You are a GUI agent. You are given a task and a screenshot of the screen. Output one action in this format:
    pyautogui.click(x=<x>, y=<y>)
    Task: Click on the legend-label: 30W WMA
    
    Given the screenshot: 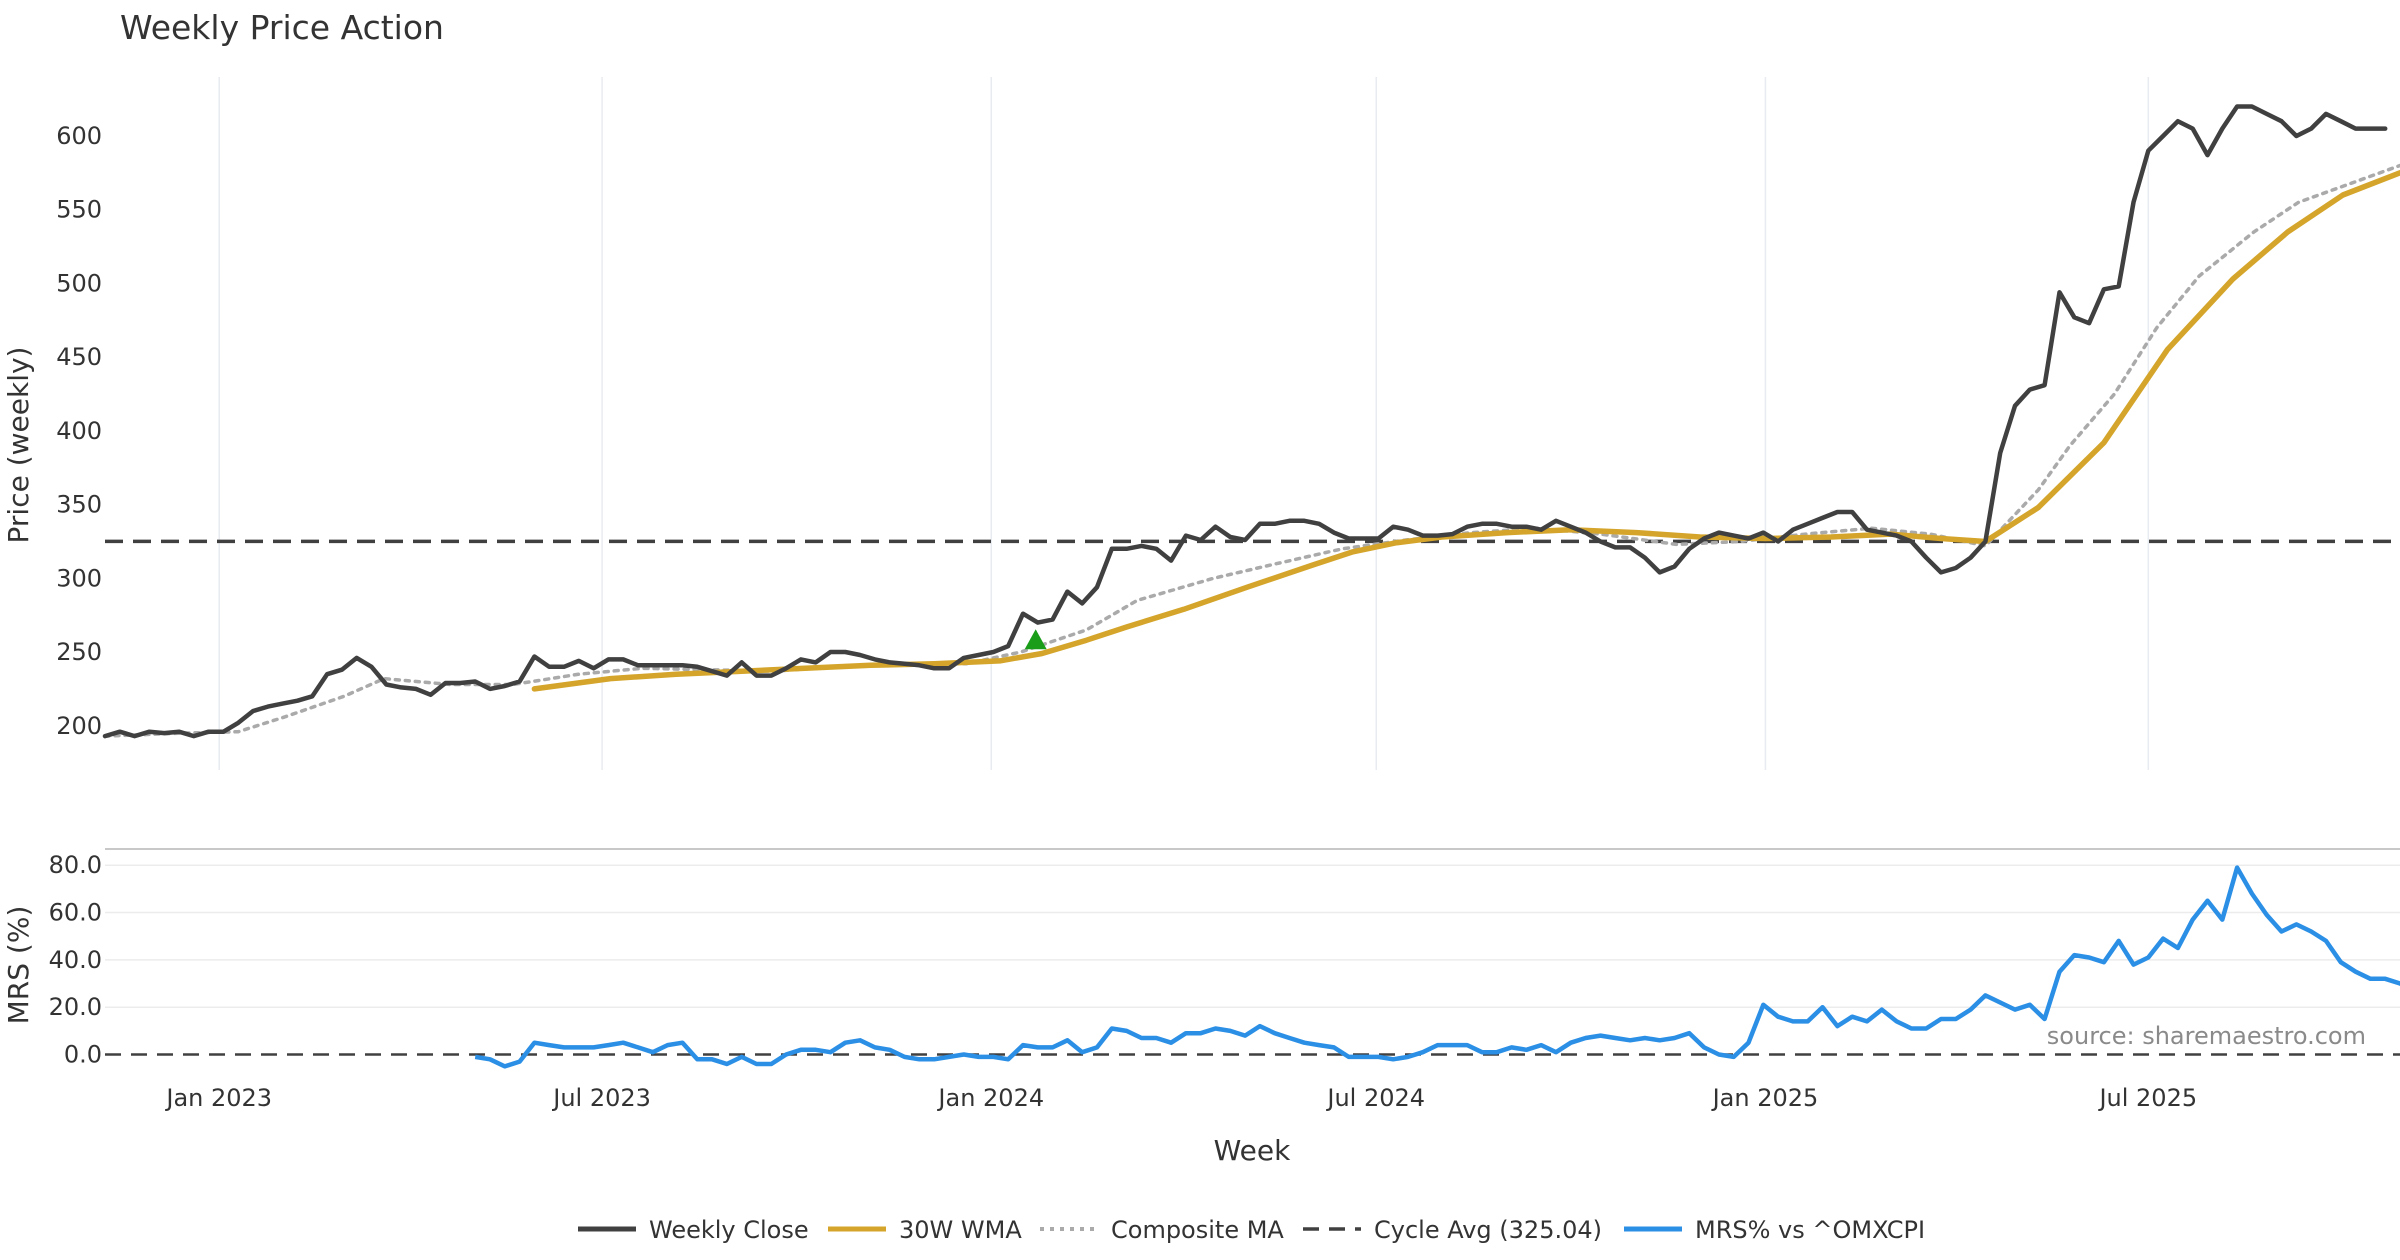 What is the action you would take?
    pyautogui.click(x=960, y=1230)
    